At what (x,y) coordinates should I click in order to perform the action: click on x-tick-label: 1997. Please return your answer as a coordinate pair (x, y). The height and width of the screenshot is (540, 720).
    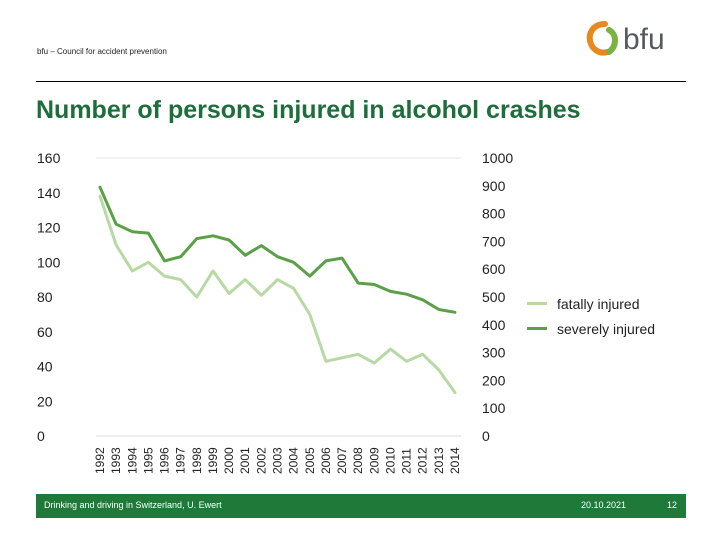
    Looking at the image, I should click on (181, 460).